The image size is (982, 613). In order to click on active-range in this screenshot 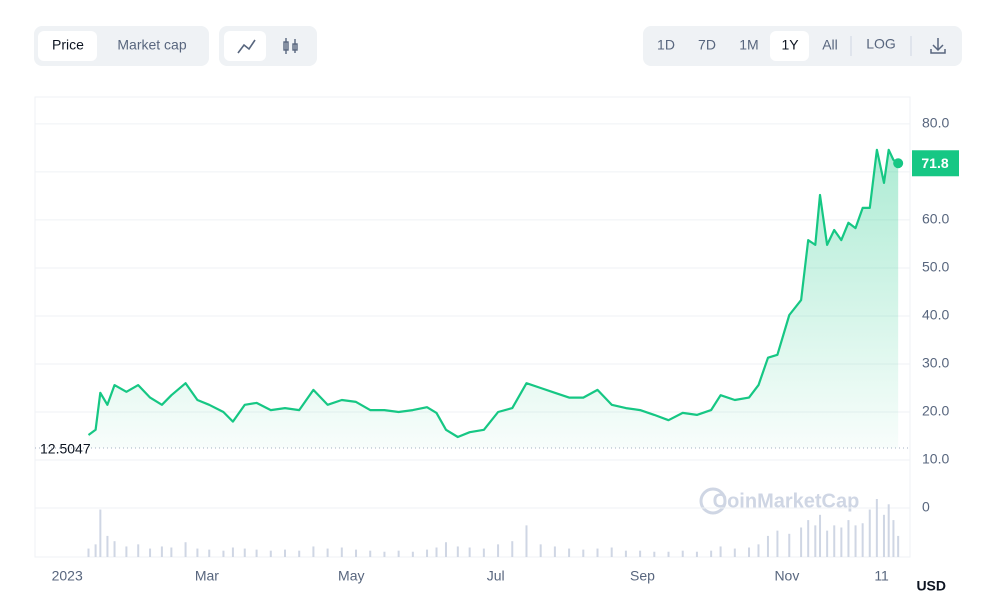, I will do `click(789, 46)`.